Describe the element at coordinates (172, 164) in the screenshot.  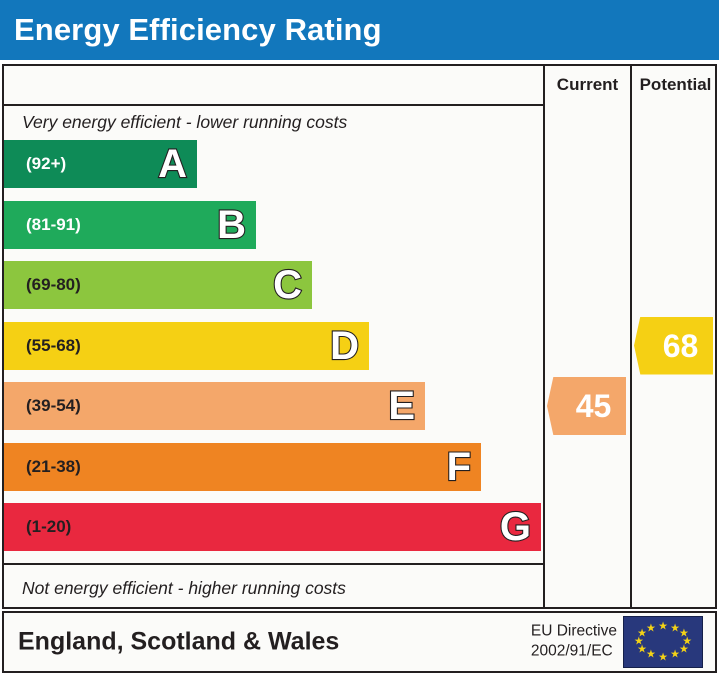
I see `band-letter-a: A` at that location.